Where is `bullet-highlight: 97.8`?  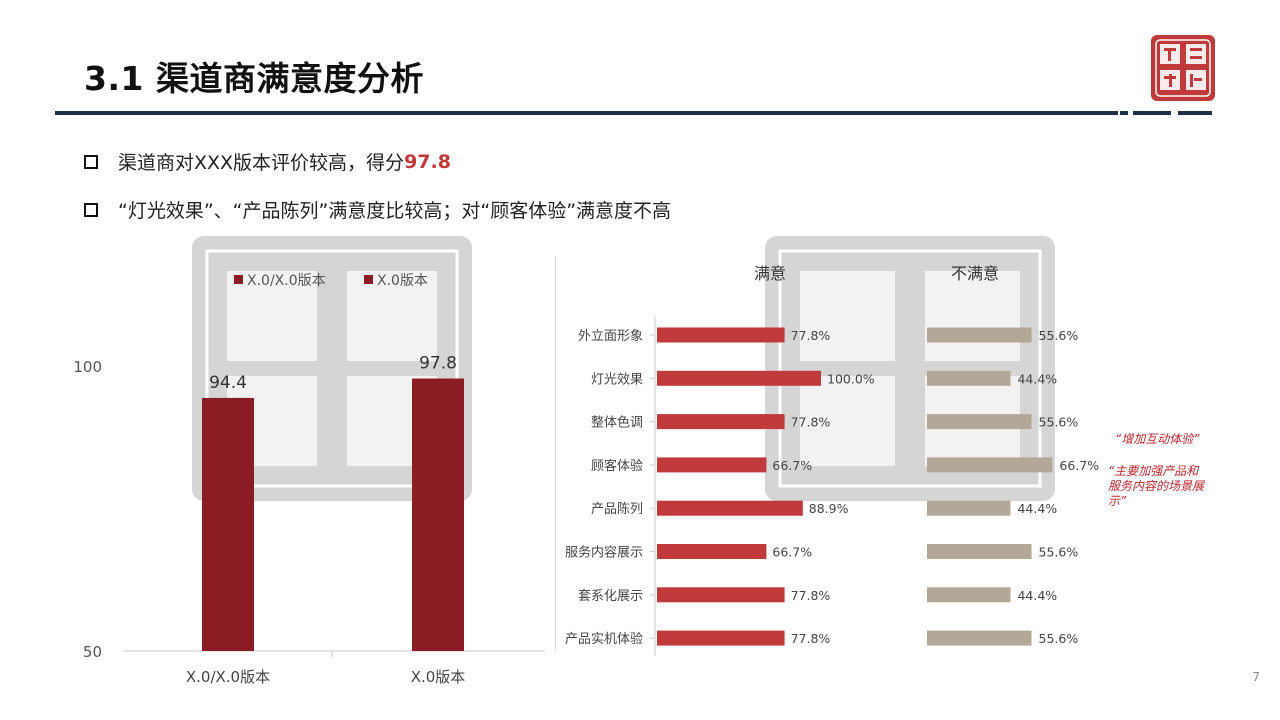
bullet-highlight: 97.8 is located at coordinates (427, 161).